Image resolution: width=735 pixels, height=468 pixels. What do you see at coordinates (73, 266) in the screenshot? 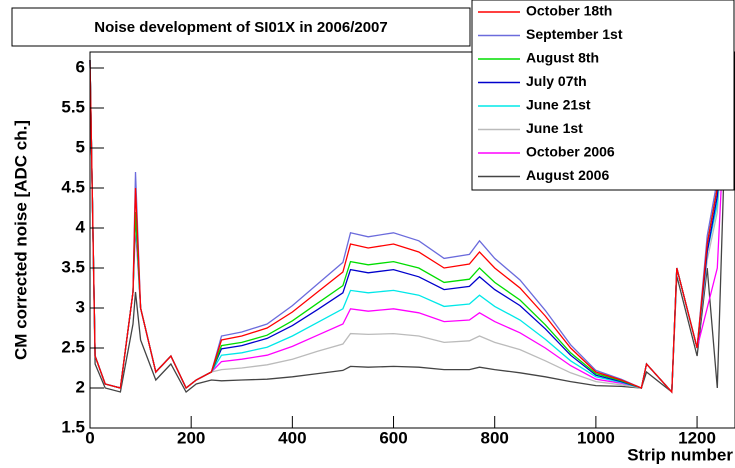
I see `y-tick-label: 3.5` at bounding box center [73, 266].